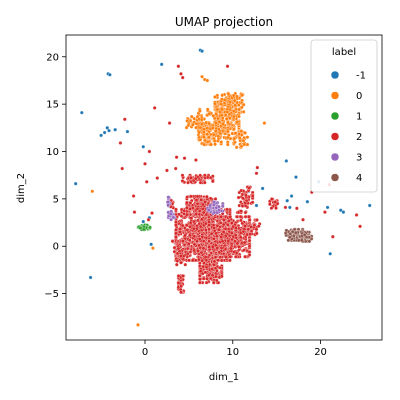 This screenshot has width=400, height=400. What do you see at coordinates (56, 247) in the screenshot?
I see `y-tick-label: 0` at bounding box center [56, 247].